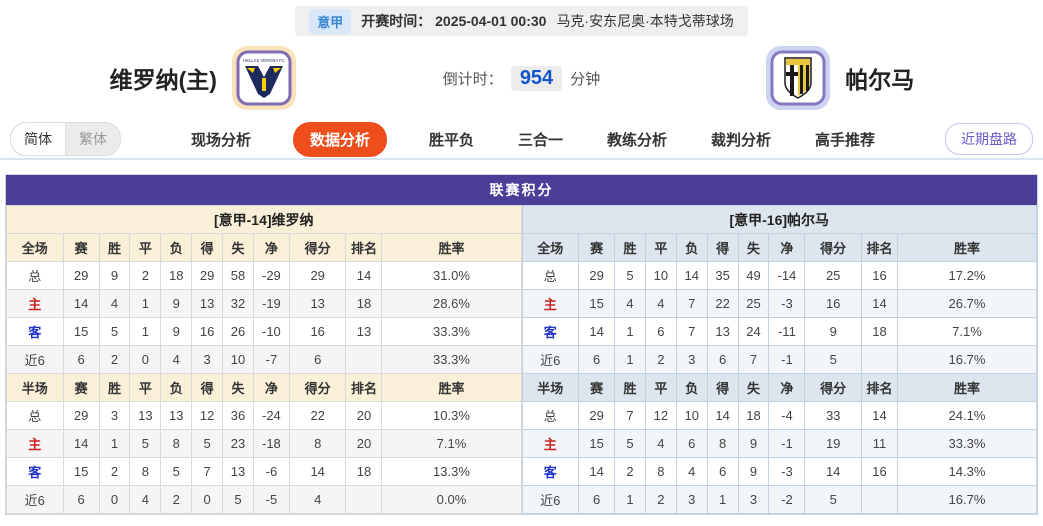  I want to click on stat-cell: -2, so click(787, 499).